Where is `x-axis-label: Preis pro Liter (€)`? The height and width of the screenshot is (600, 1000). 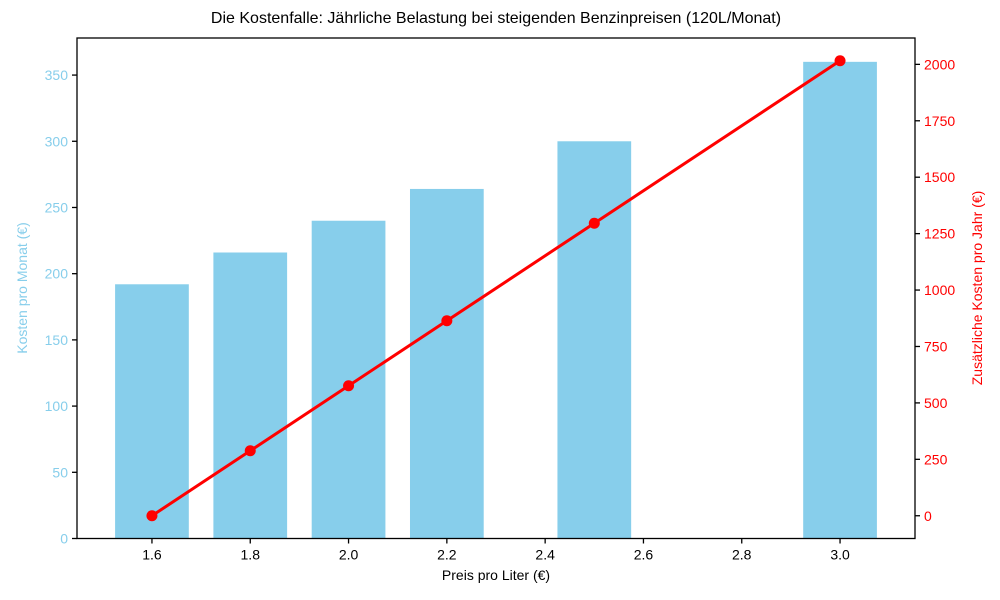 x-axis-label: Preis pro Liter (€) is located at coordinates (496, 575).